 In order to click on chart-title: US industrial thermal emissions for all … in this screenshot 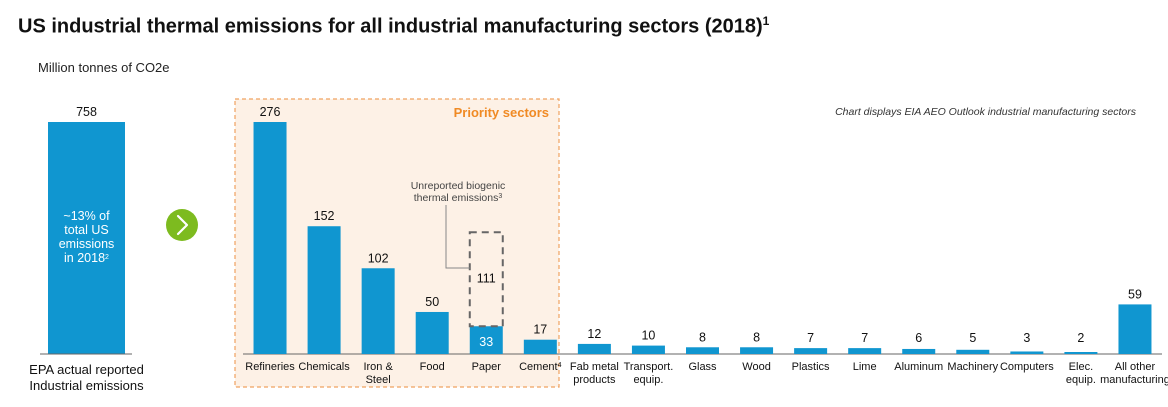, I will do `click(394, 26)`.